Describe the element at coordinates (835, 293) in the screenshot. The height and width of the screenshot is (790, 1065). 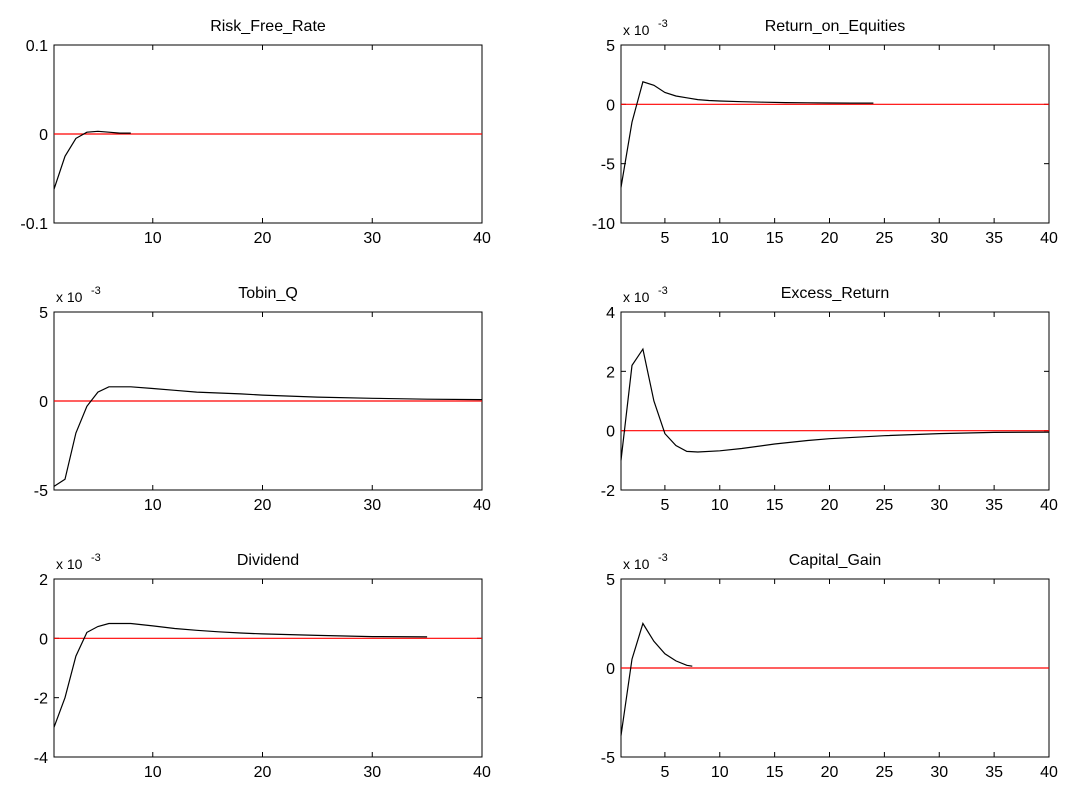
I see `subplot-title: Excess_Return` at that location.